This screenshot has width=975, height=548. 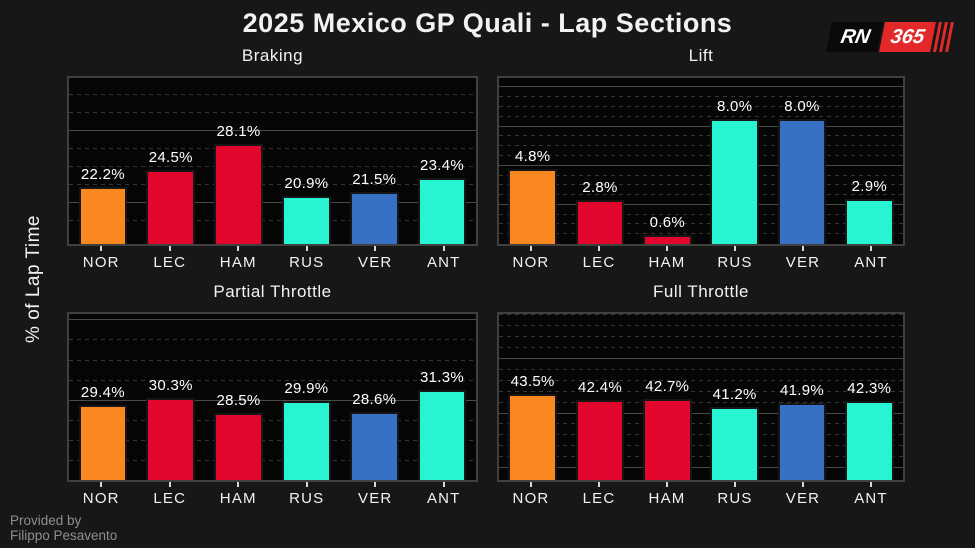 I want to click on bars-lift: 4.8% 2.8% 0.6% 8.0% 8.0% 2.9%, so click(x=701, y=161).